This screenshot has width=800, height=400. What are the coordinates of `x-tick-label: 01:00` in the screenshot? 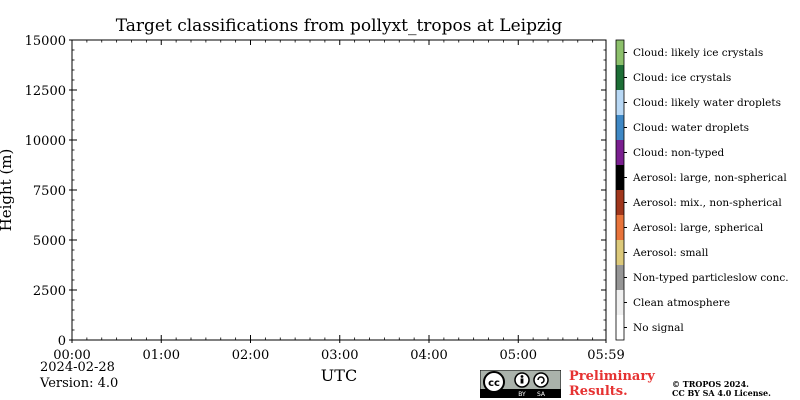 It's located at (161, 355).